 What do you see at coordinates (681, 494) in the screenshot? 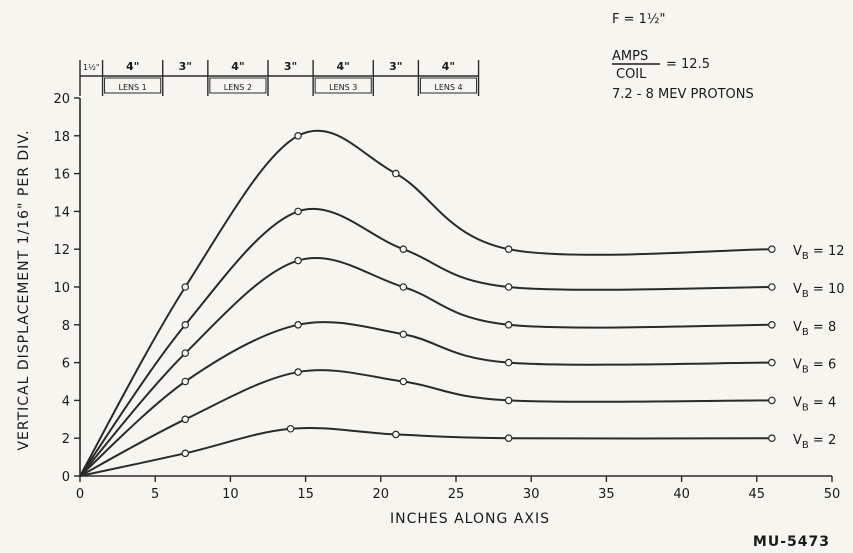
I see `x-tick-label: 40` at bounding box center [681, 494].